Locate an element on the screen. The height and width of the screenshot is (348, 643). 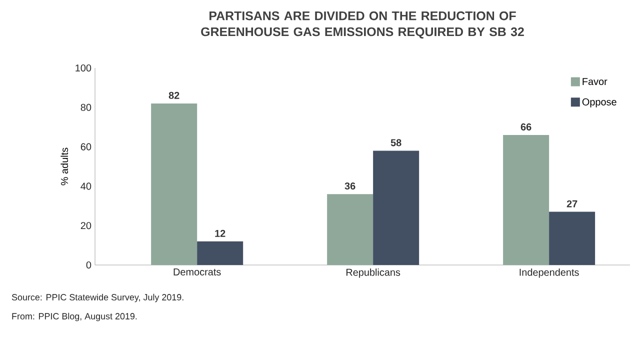
y-tick-label: 80 is located at coordinates (86, 107).